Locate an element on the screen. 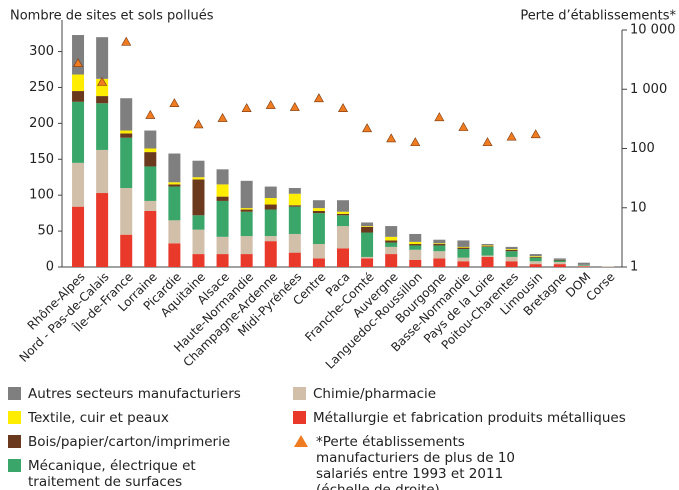  y-tick-label: 150 is located at coordinates (41, 159).